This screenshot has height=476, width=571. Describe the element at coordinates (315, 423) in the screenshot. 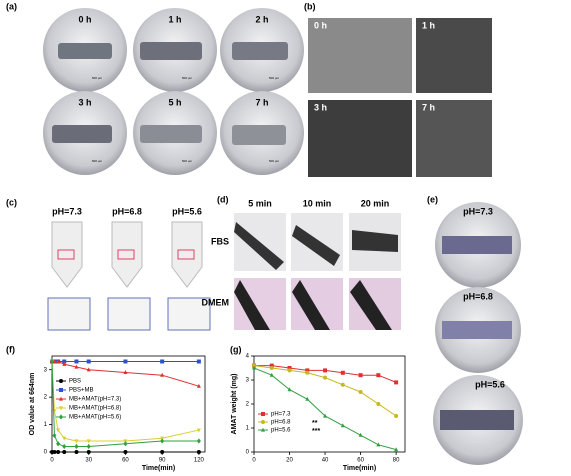

I see `annotation: **` at that location.